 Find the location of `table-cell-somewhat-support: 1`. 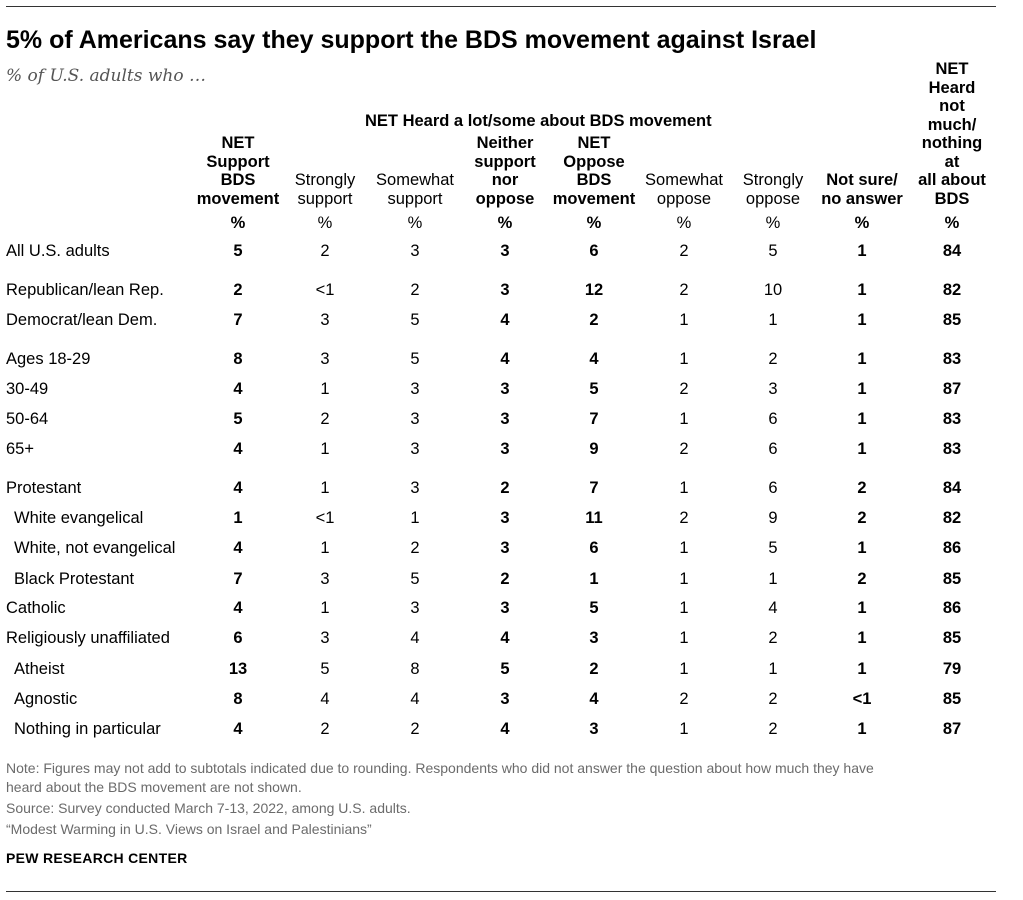

table-cell-somewhat-support: 1 is located at coordinates (415, 518).